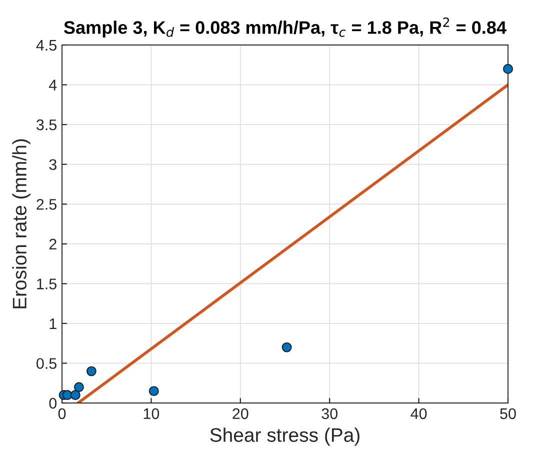  What do you see at coordinates (46, 363) in the screenshot?
I see `y-tick-label: 0.5` at bounding box center [46, 363].